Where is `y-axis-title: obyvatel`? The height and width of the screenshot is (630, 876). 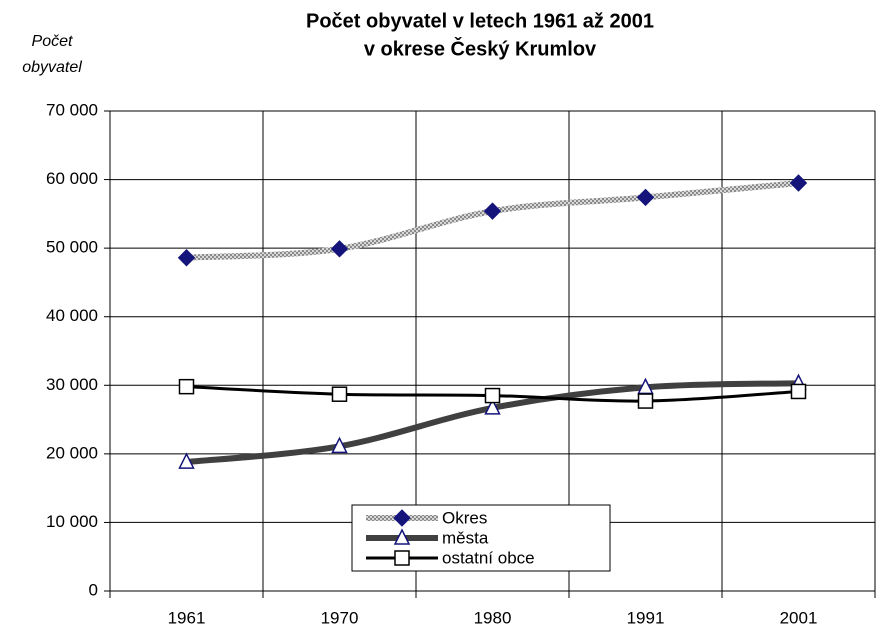 y-axis-title: obyvatel is located at coordinates (52, 67).